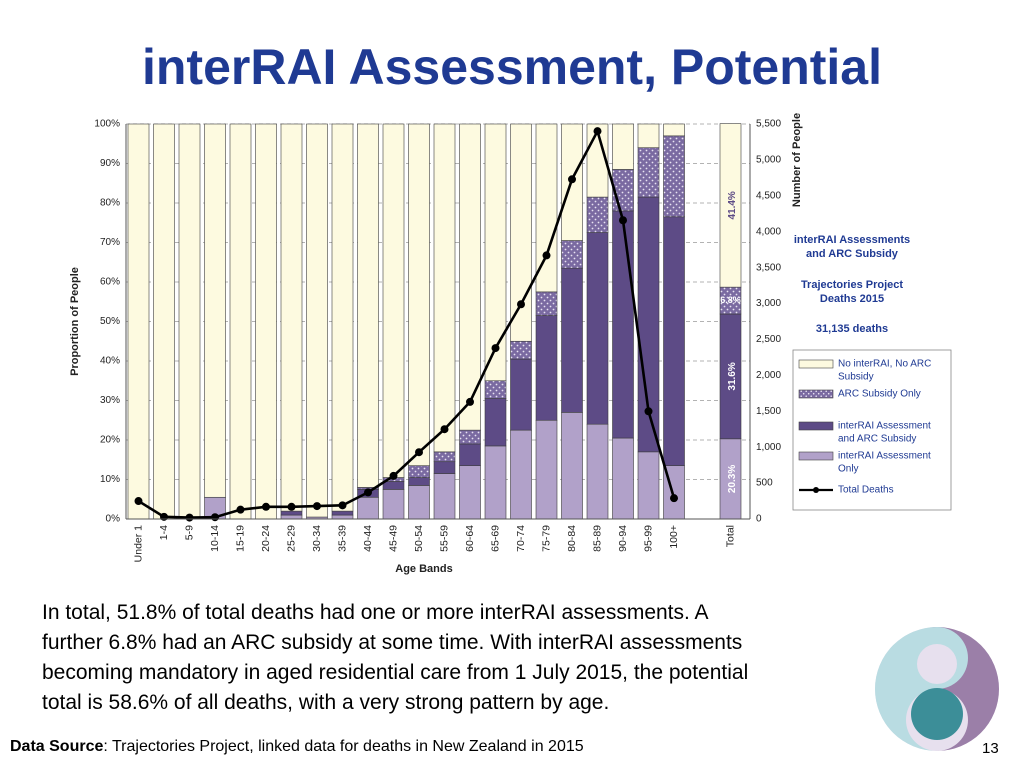  Describe the element at coordinates (342, 538) in the screenshot. I see `x-tick-label: 35-39` at that location.